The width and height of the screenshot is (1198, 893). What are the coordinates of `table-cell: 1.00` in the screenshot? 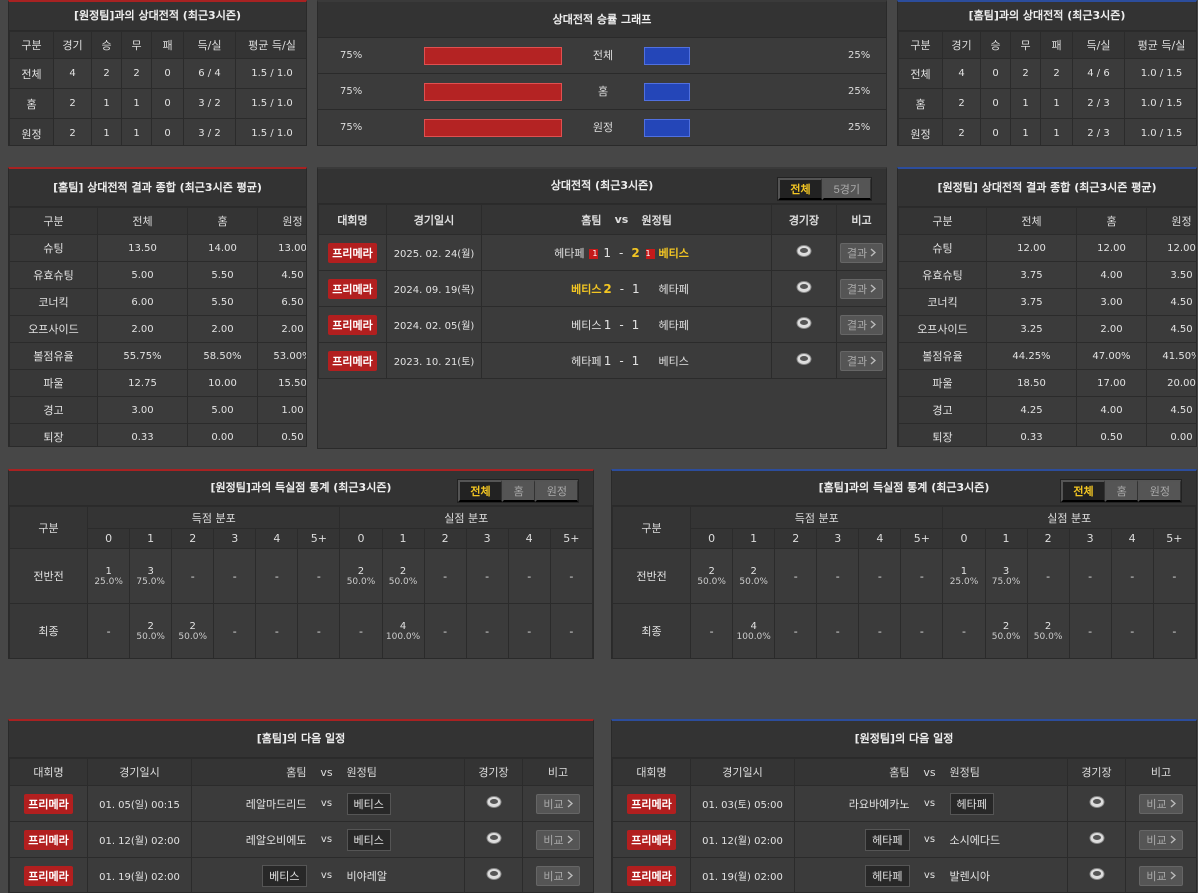 It's located at (283, 410).